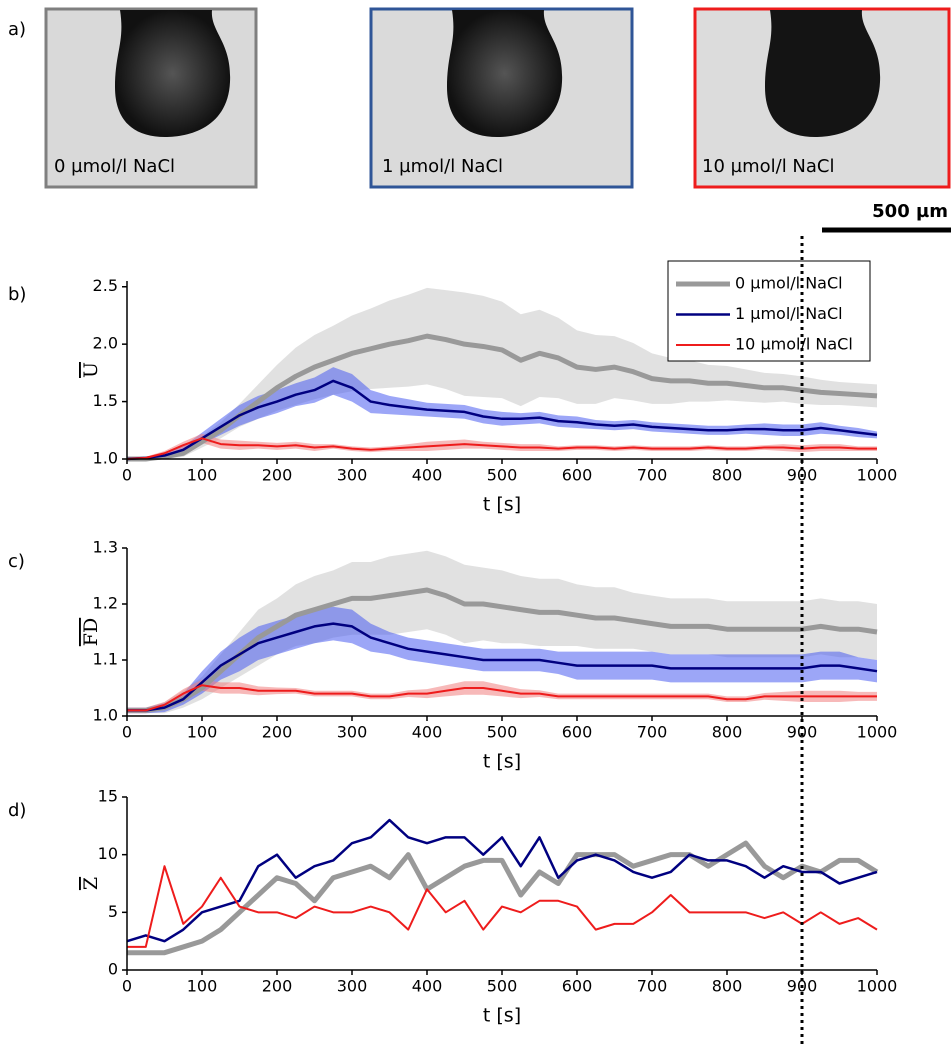 The width and height of the screenshot is (951, 1048). What do you see at coordinates (17, 810) in the screenshot?
I see `panel-label: d)` at bounding box center [17, 810].